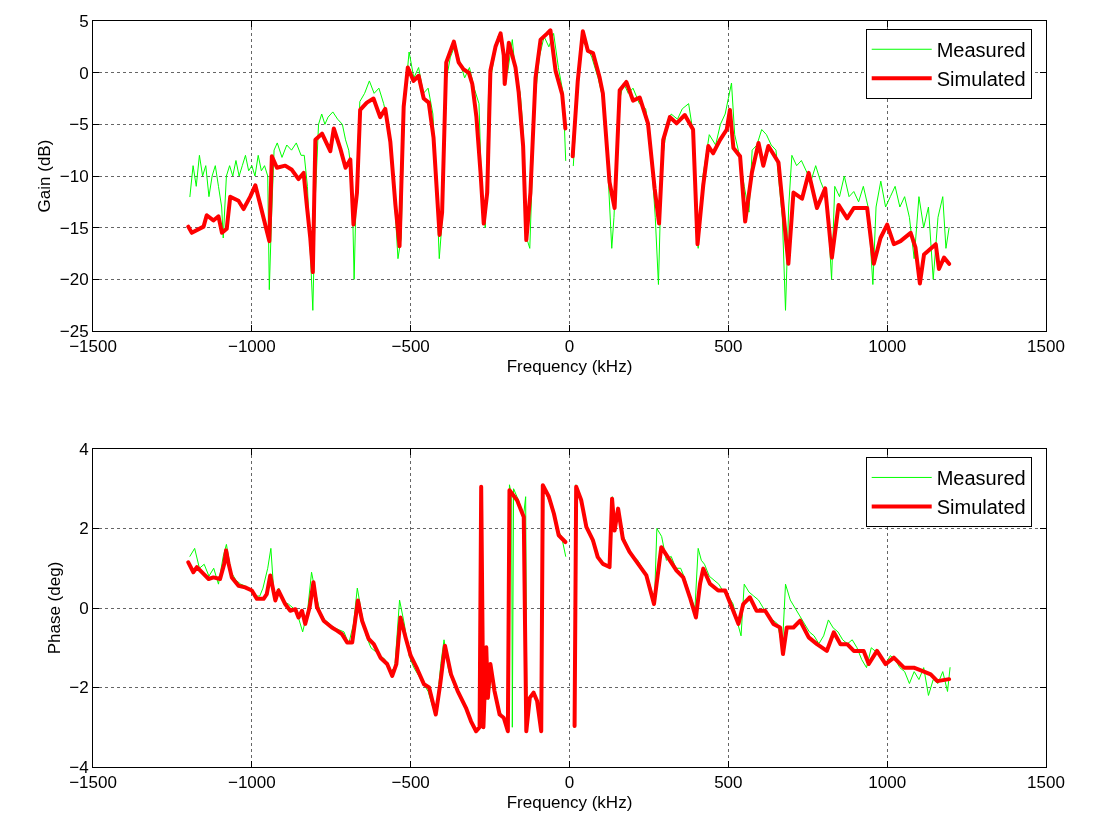 This screenshot has width=1093, height=832. Describe the element at coordinates (84, 529) in the screenshot. I see `y-tick-label: 2` at that location.